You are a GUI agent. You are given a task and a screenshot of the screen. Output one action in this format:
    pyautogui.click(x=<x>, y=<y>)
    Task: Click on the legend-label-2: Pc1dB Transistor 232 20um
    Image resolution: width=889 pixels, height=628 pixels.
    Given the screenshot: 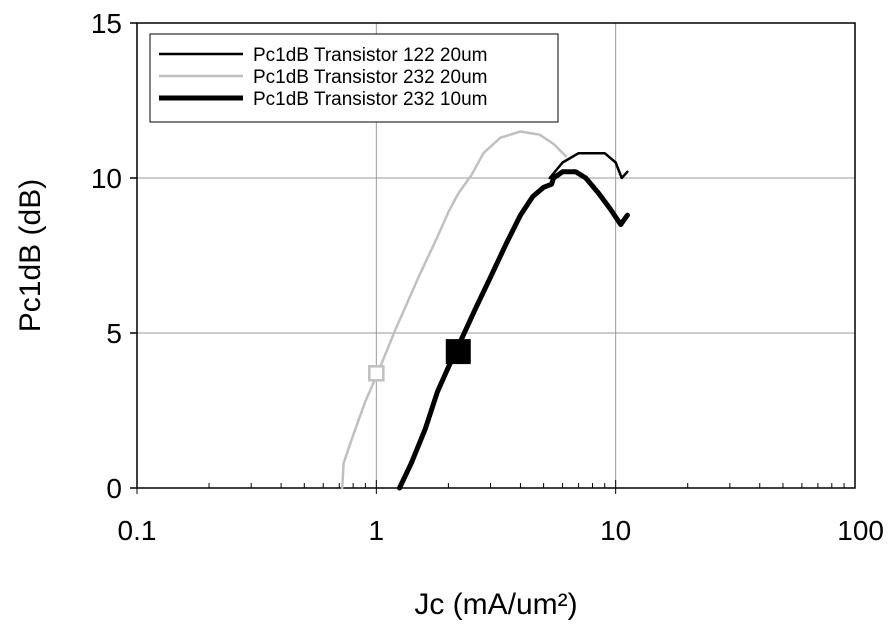 What is the action you would take?
    pyautogui.click(x=370, y=77)
    